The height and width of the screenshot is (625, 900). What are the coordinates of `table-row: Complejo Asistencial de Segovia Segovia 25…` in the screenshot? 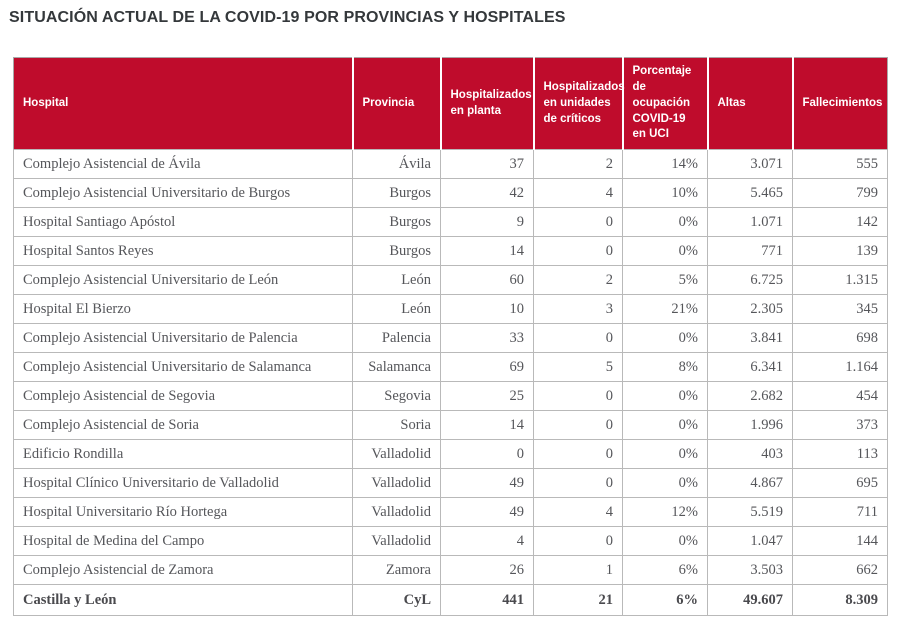 It's located at (450, 396).